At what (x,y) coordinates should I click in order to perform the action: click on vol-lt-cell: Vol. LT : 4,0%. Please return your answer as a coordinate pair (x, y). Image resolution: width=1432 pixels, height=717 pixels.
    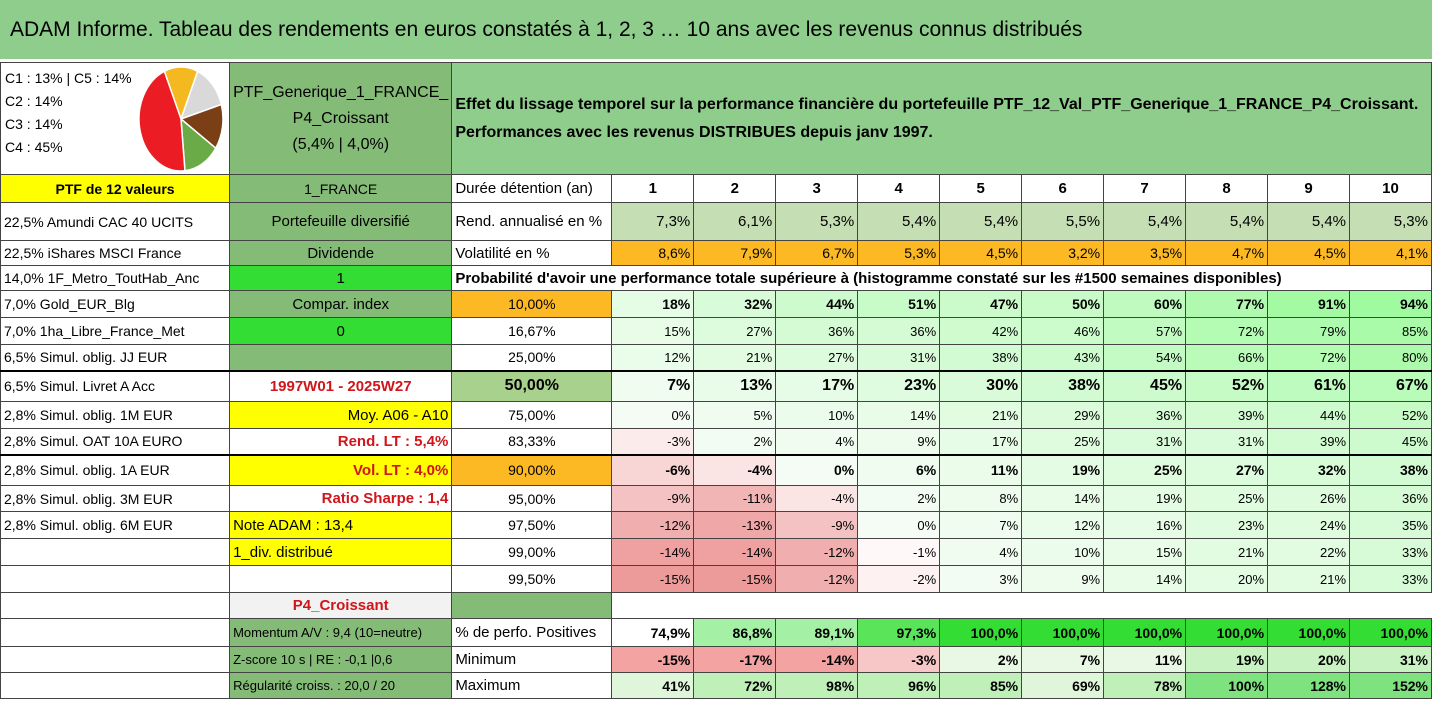
    Looking at the image, I should click on (341, 470).